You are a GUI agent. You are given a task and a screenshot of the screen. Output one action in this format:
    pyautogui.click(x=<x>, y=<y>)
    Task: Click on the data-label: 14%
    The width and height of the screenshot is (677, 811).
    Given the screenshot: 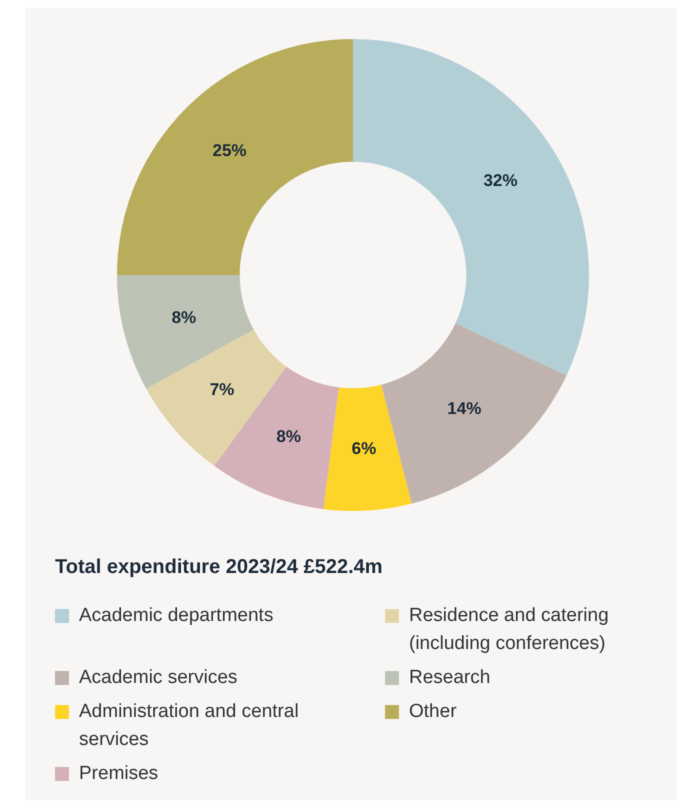 What is the action you would take?
    pyautogui.click(x=464, y=408)
    